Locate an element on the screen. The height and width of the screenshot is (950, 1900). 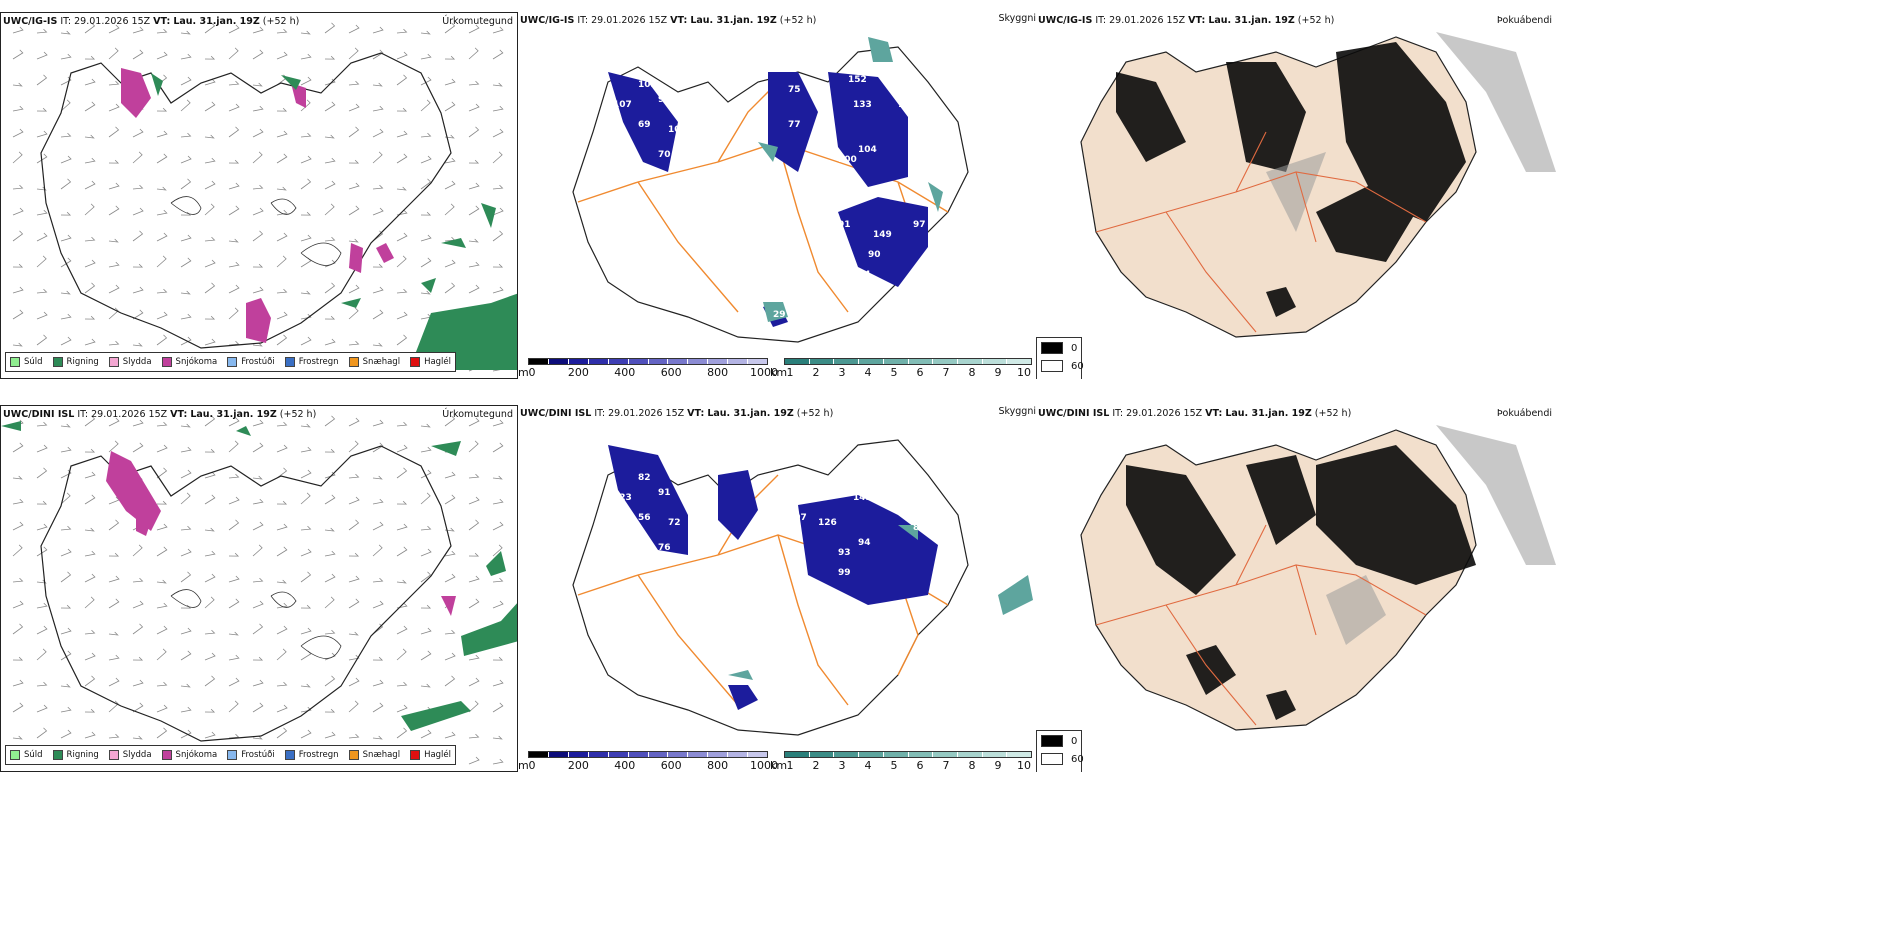
visibility-title: Skyggni is located at coordinates (1017, 411).